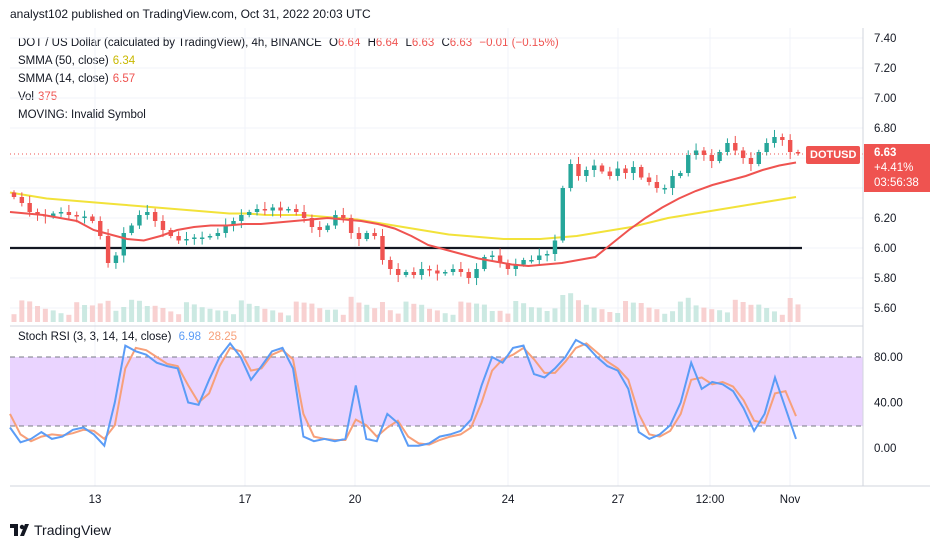 The width and height of the screenshot is (941, 548). I want to click on low-value: 6.63, so click(423, 43).